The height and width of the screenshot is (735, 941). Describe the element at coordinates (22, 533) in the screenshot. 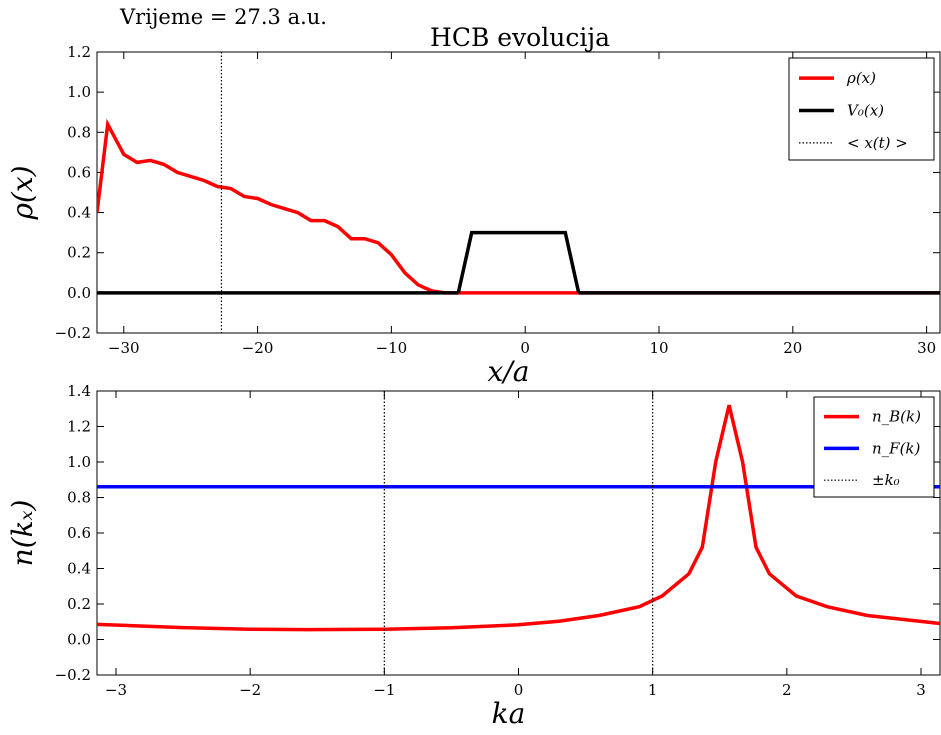

I see `y-axis-label: n(kₓ)` at that location.